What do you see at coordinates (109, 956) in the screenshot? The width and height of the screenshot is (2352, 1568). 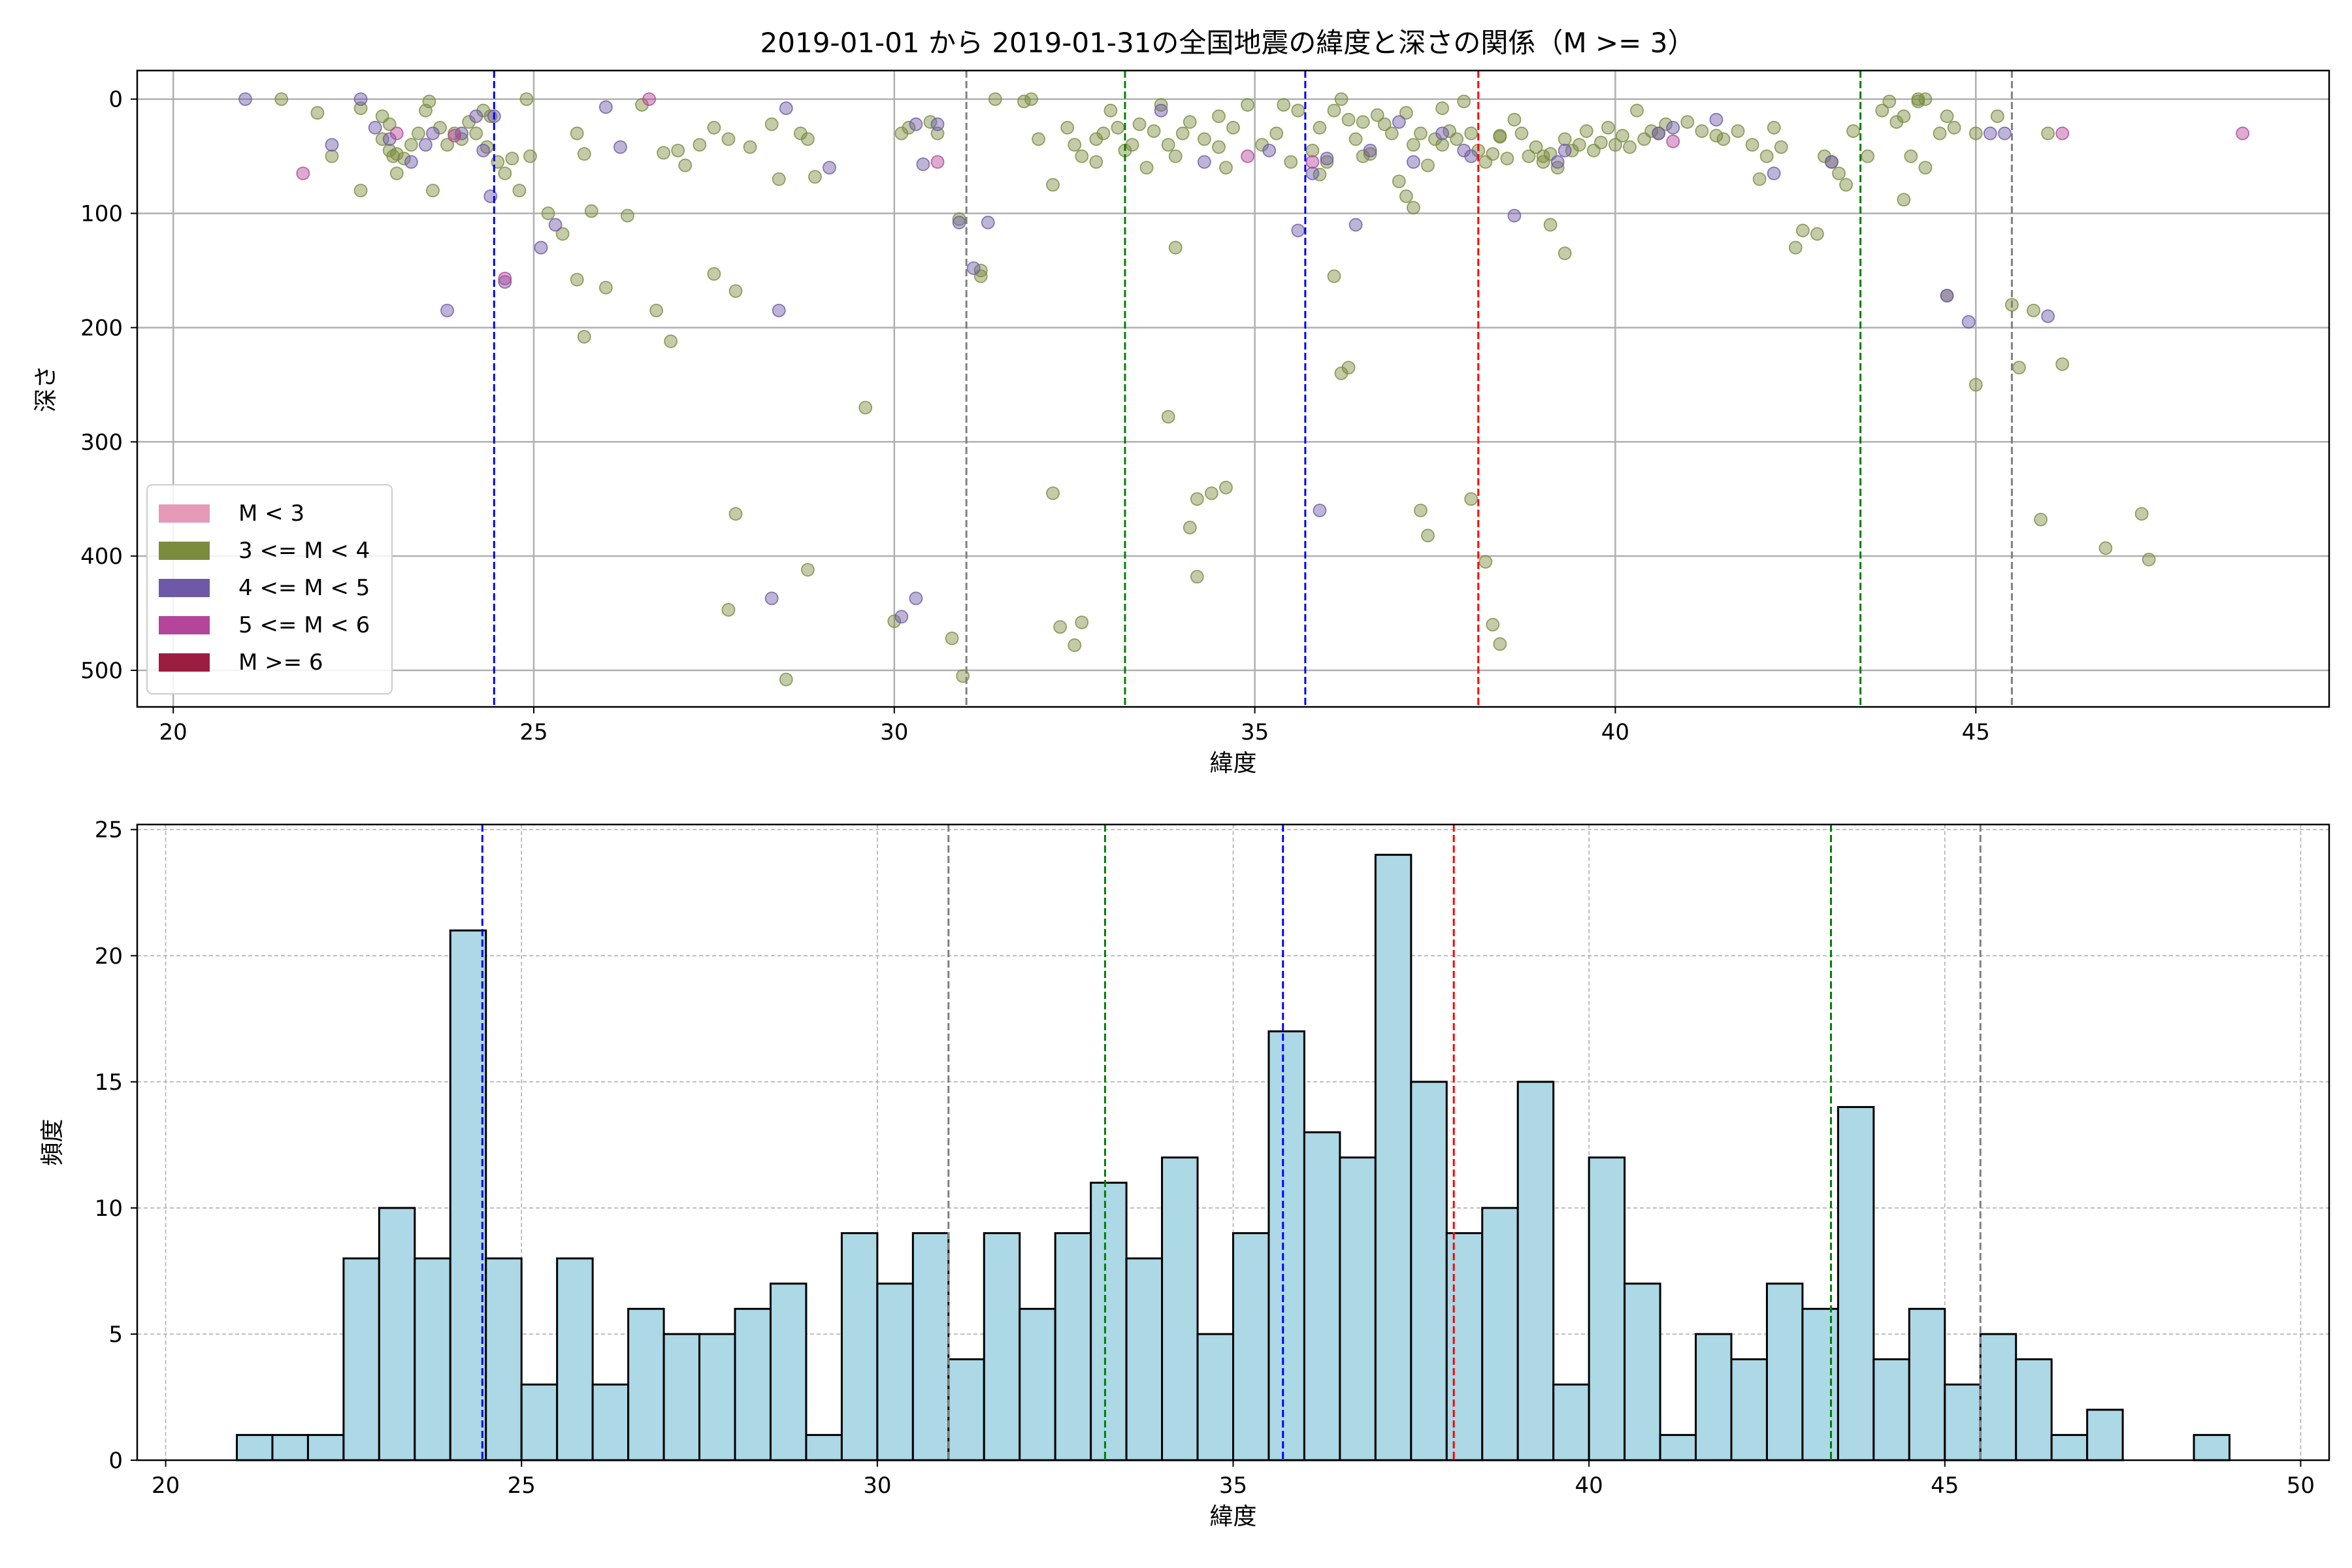 I see `histogram-y-tick-label: 20` at bounding box center [109, 956].